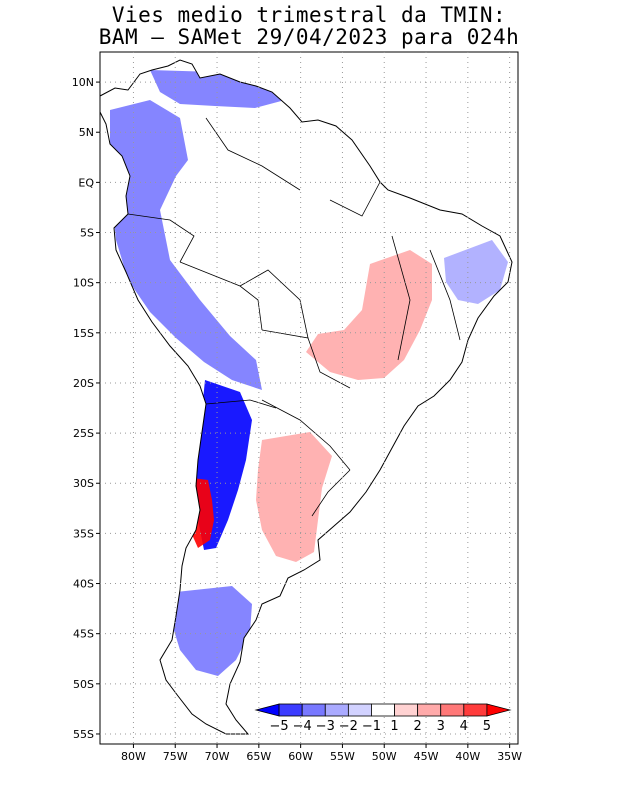 The height and width of the screenshot is (800, 618). Describe the element at coordinates (302, 726) in the screenshot. I see `colorbar-label: −4` at that location.